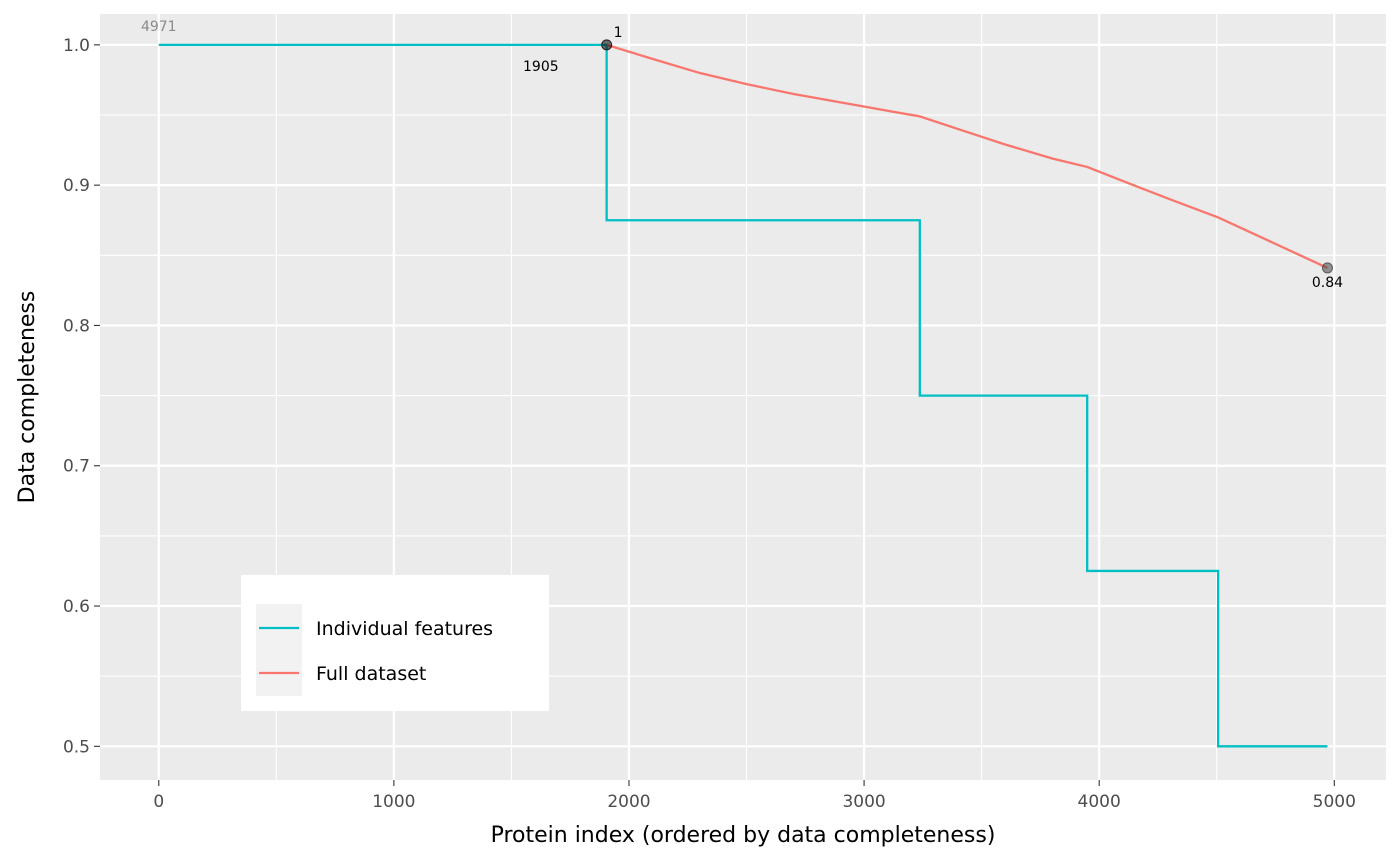 The width and height of the screenshot is (1400, 865). I want to click on y-tick-label: 0.5, so click(76, 747).